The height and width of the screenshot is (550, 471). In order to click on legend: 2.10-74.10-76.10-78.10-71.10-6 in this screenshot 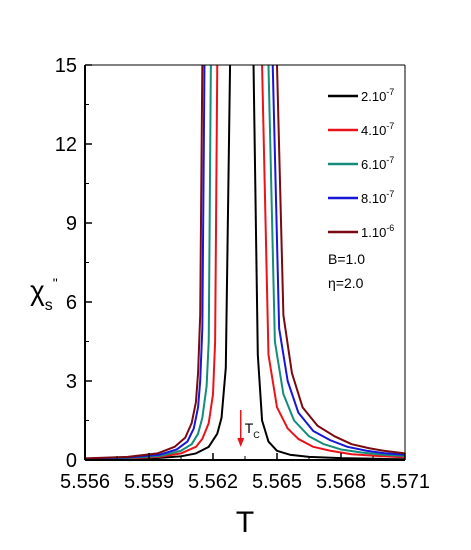, I will do `click(361, 163)`.